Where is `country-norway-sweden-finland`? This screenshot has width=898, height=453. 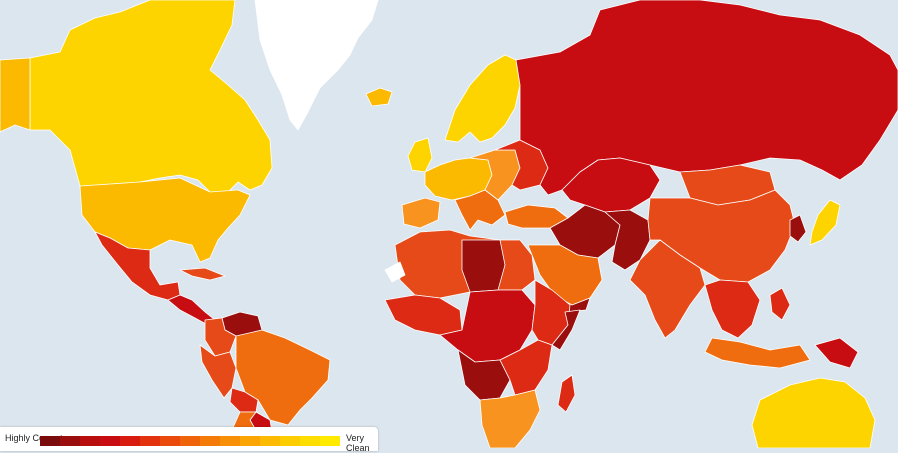
country-norway-sweden-finland is located at coordinates (482, 98).